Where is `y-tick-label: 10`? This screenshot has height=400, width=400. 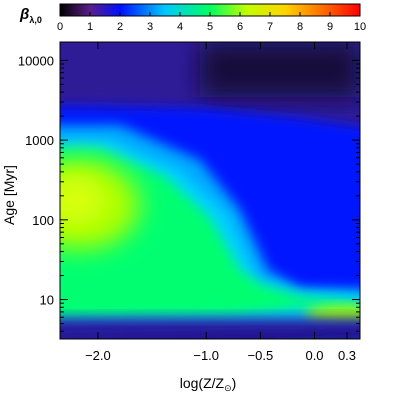 y-tick-label: 10 is located at coordinates (47, 300).